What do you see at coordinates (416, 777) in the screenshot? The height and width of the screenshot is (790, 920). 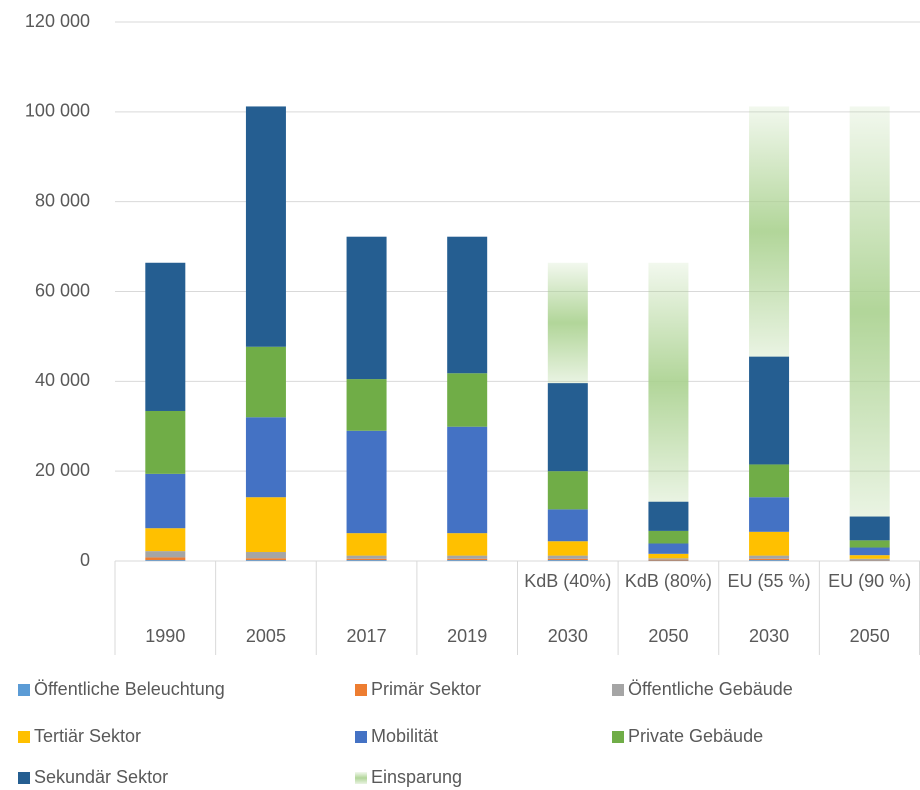 I see `legend-label: Einsparung` at bounding box center [416, 777].